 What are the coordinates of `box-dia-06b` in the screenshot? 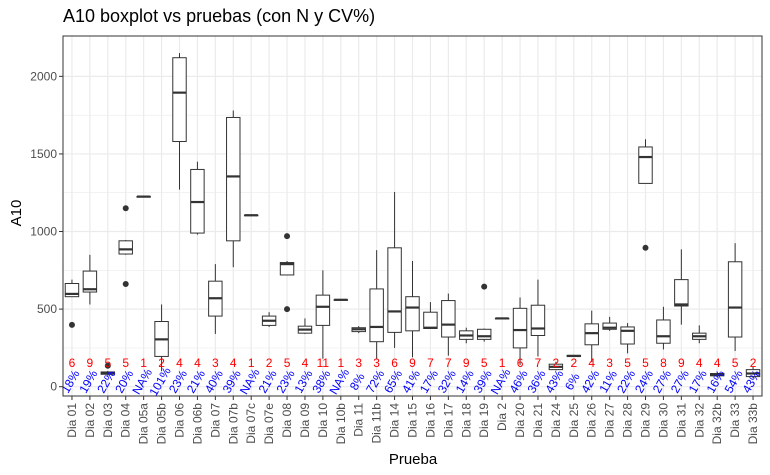 It's located at (197, 198).